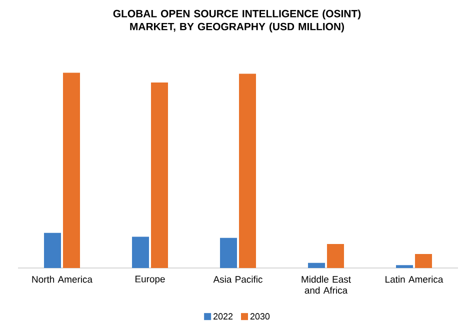 The height and width of the screenshot is (336, 474). I want to click on x-tick-label: North America, so click(62, 279).